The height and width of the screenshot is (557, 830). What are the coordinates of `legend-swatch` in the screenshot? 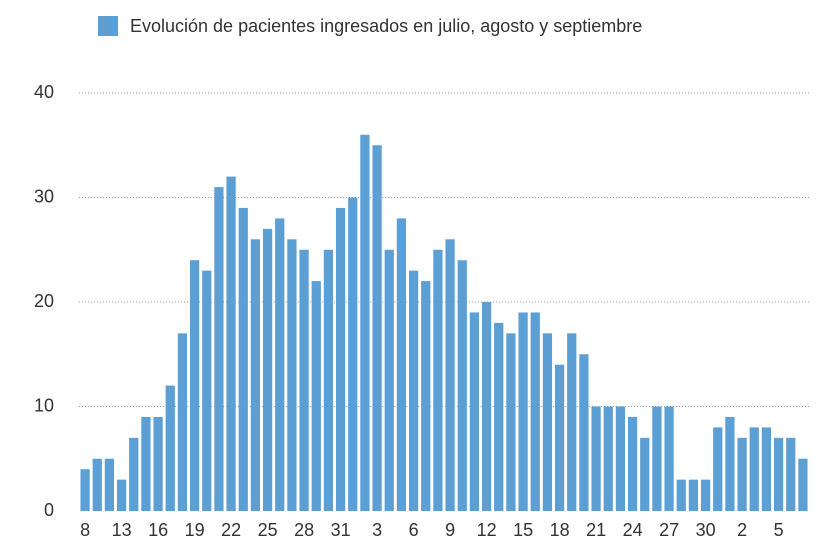 It's located at (108, 26).